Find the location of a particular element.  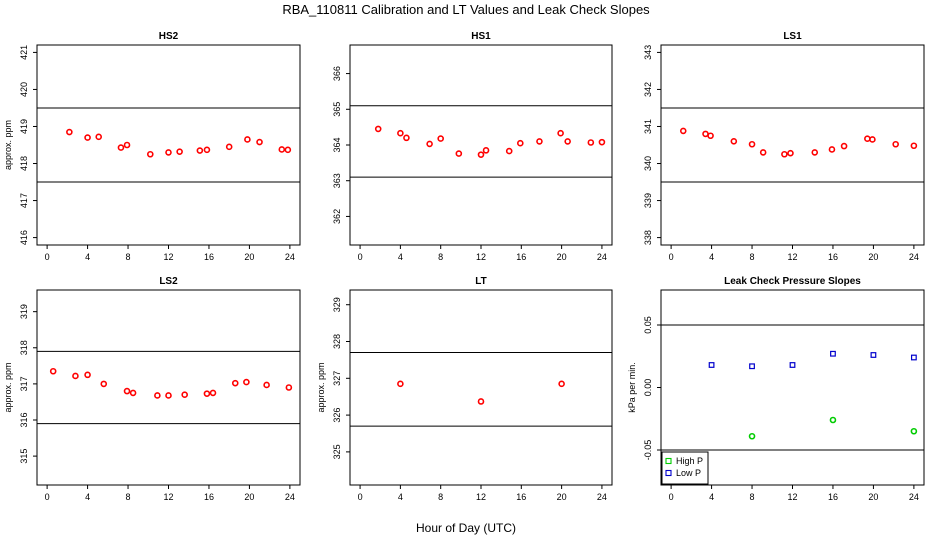

y-axis-label: approx. ppm is located at coordinates (8, 387).